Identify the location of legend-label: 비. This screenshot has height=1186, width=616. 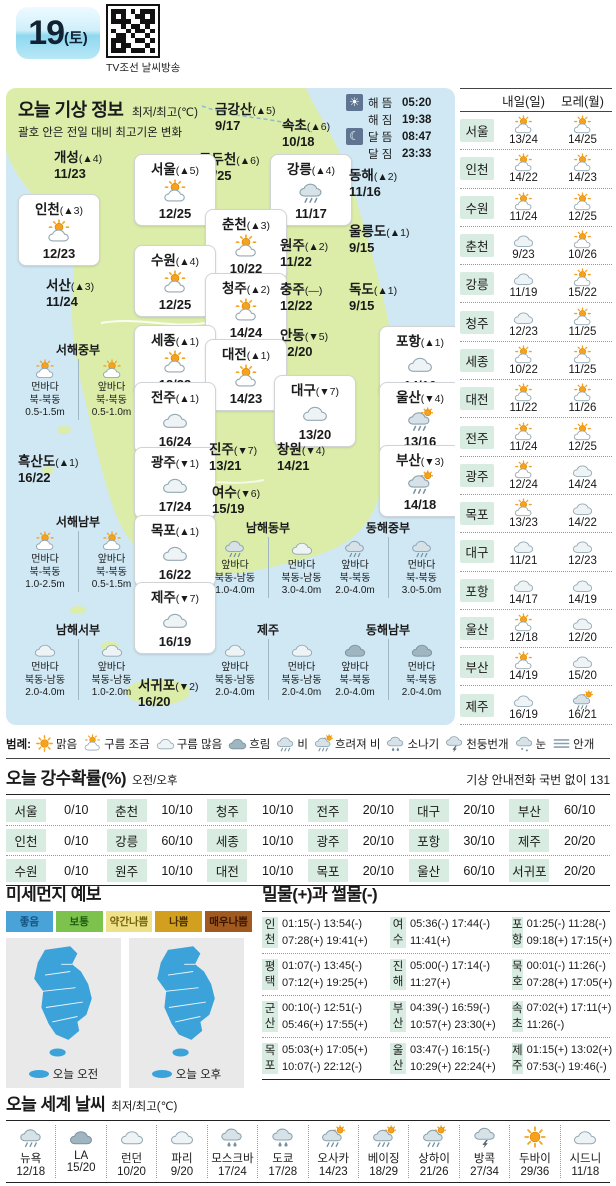
(302, 744).